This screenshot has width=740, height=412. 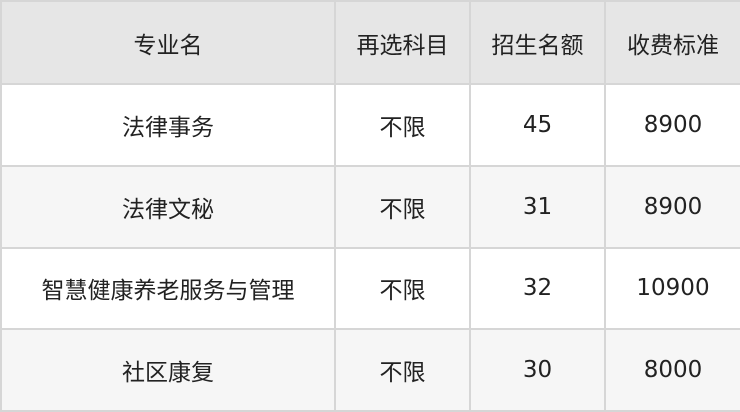 What do you see at coordinates (672, 42) in the screenshot?
I see `header-fee: 收费标准` at bounding box center [672, 42].